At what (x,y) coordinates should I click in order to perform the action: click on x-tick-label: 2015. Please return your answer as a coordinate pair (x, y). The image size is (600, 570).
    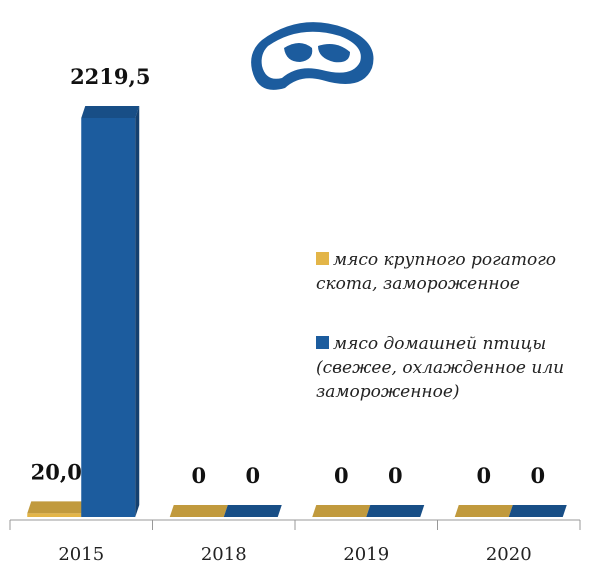
    Looking at the image, I should click on (81, 554).